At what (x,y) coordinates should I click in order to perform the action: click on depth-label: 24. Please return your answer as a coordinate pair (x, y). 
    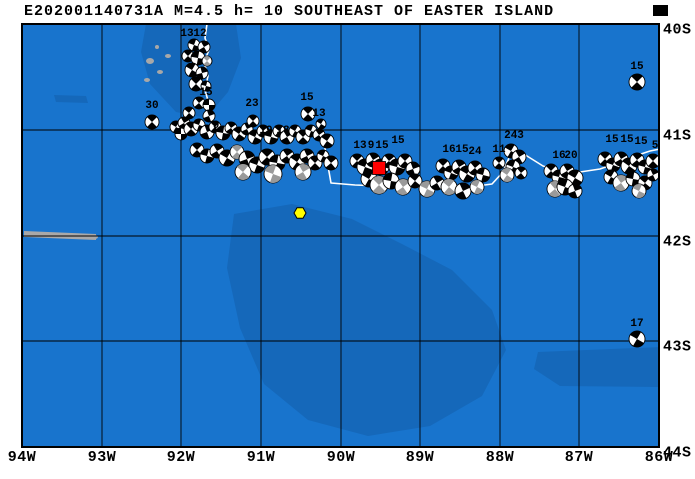
    Looking at the image, I should click on (475, 152).